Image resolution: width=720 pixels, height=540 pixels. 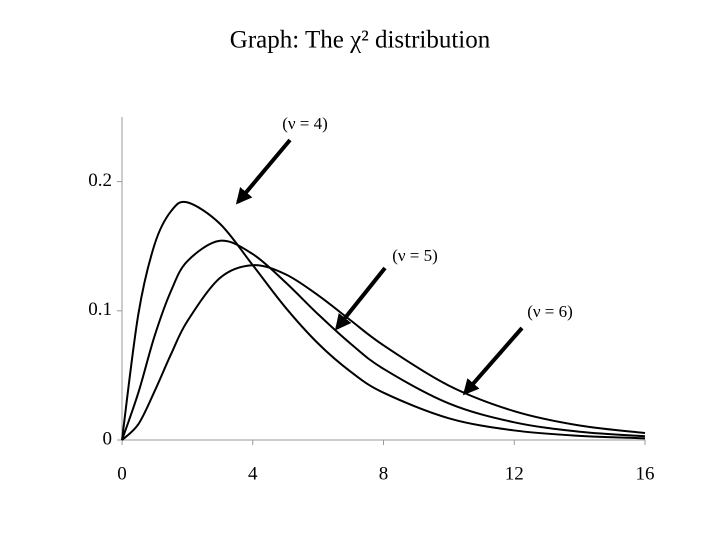 What do you see at coordinates (305, 123) in the screenshot?
I see `series-label: (ν = 4)` at bounding box center [305, 123].